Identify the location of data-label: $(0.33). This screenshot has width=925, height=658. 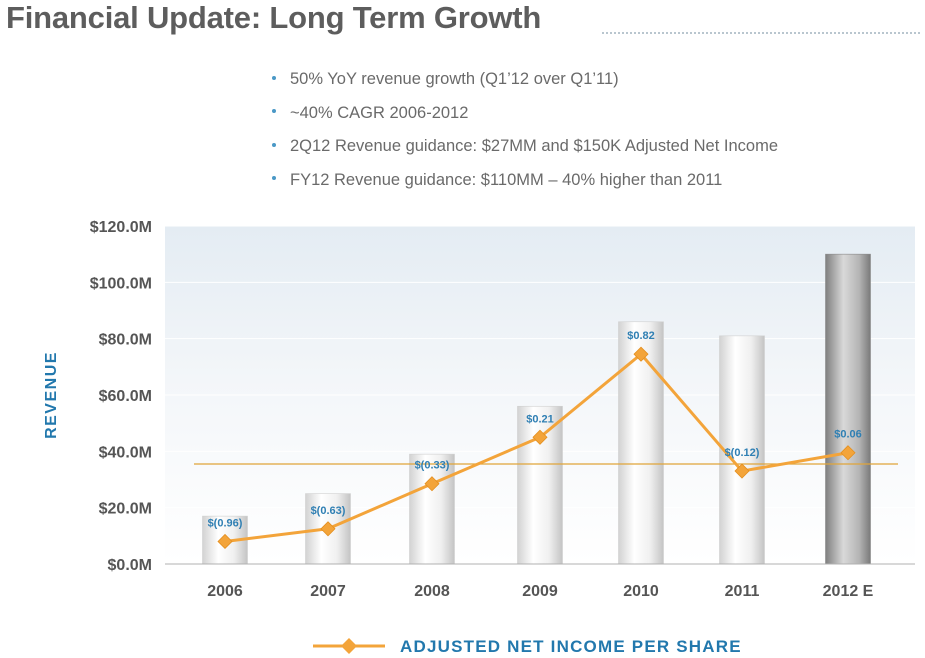
(432, 466).